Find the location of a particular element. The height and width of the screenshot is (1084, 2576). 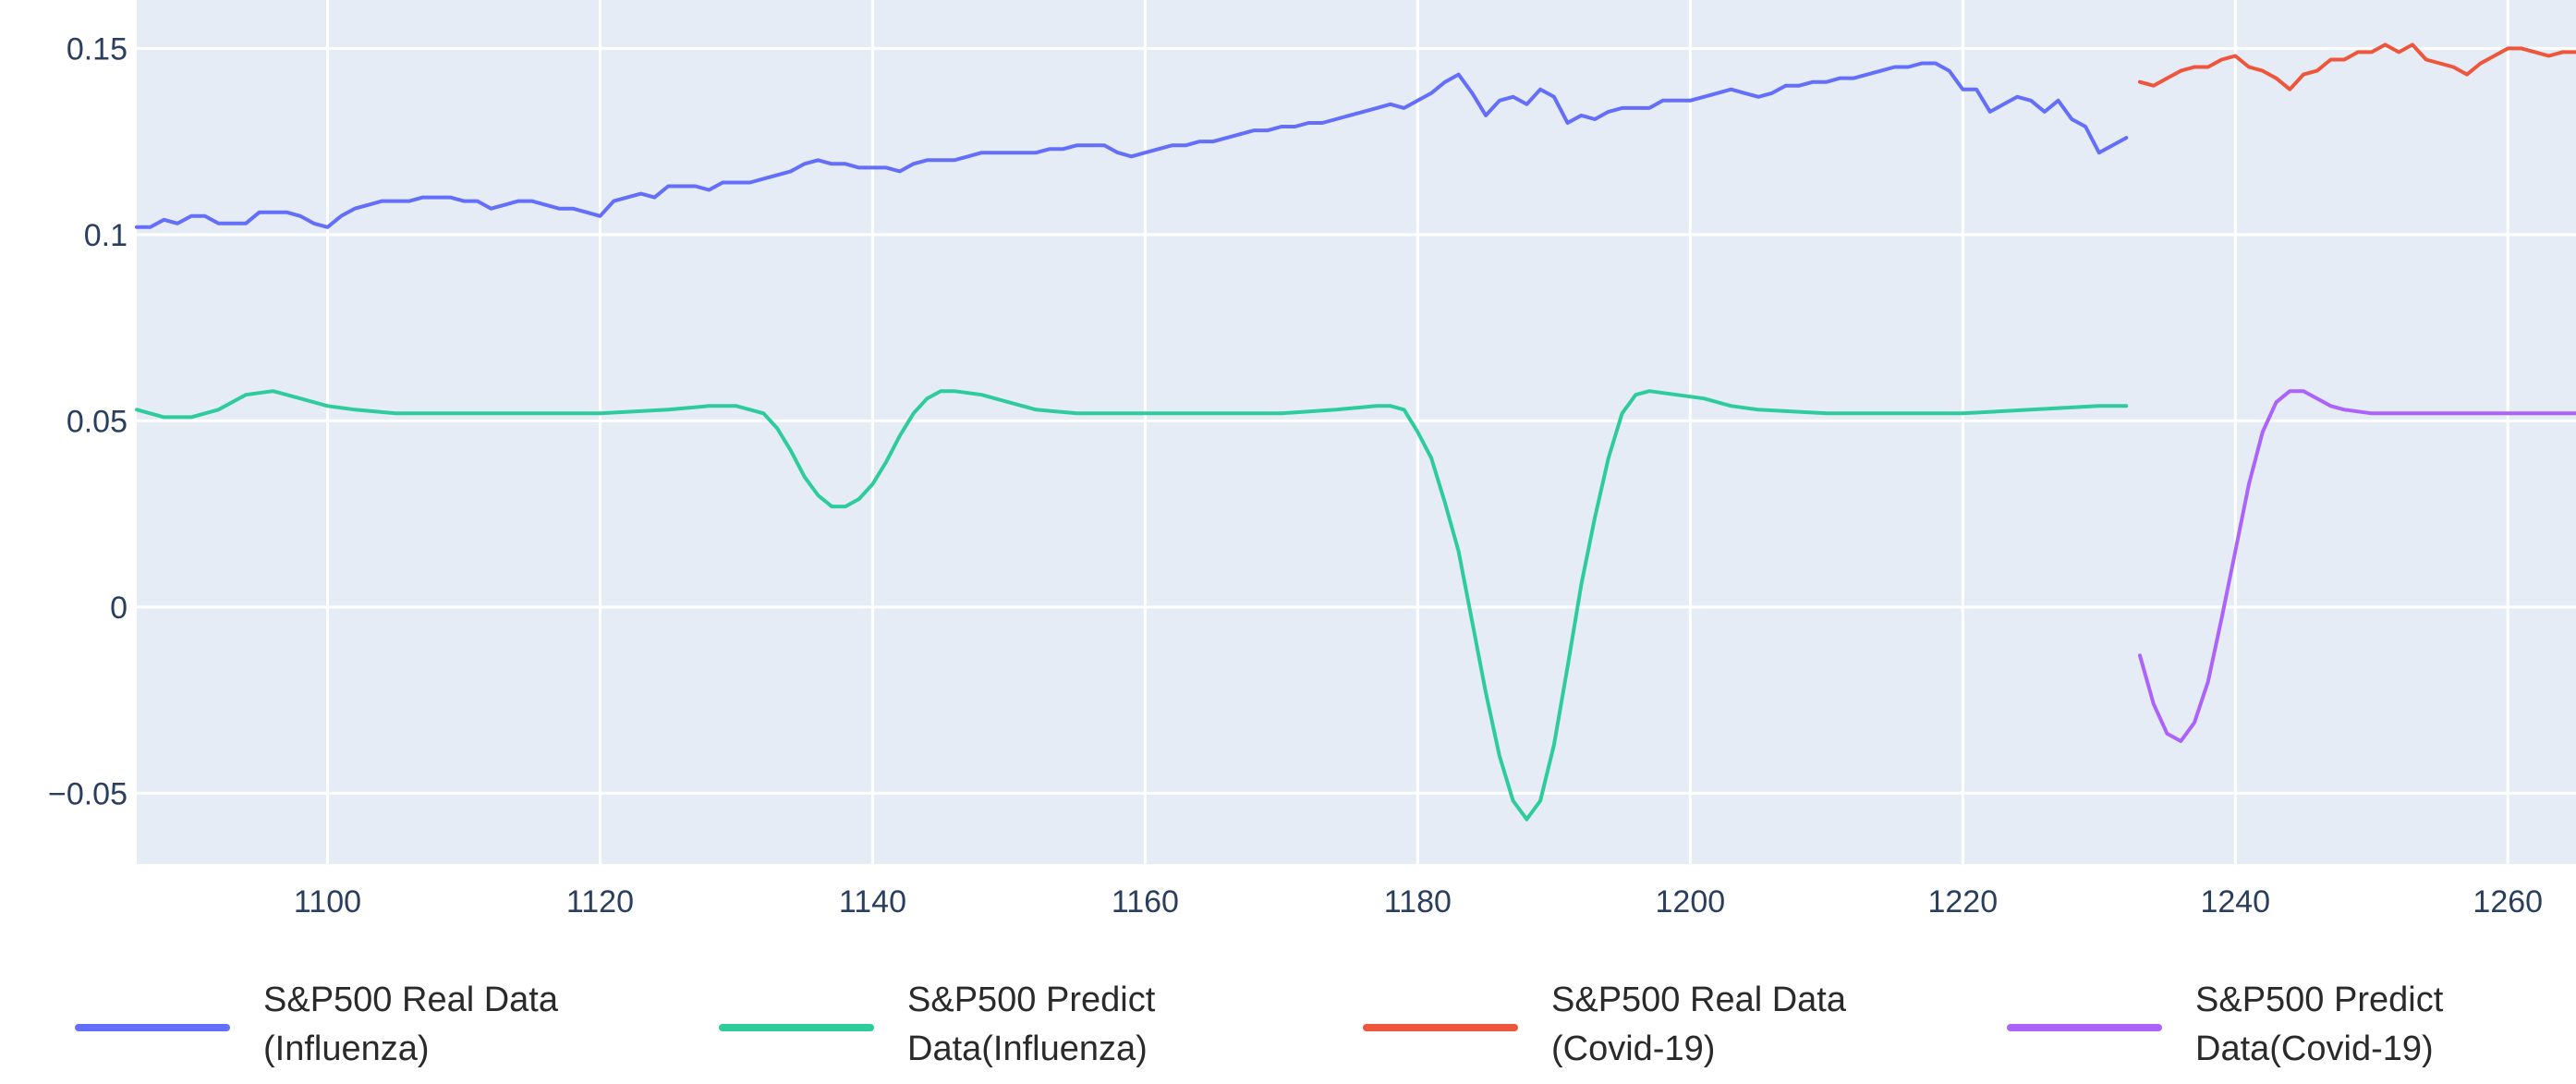

x-tick-label: 1220 is located at coordinates (1963, 902).